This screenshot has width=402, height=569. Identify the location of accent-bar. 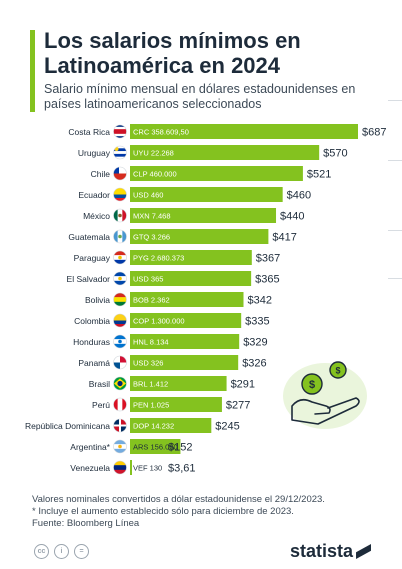
(32, 71).